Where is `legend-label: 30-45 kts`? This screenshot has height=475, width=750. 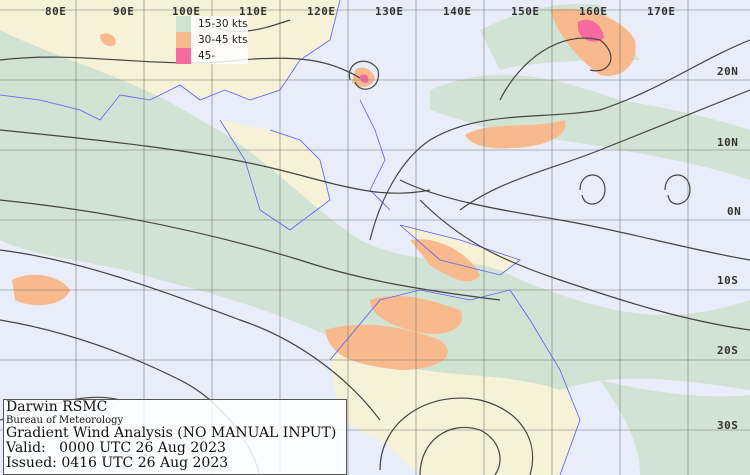 legend-label: 30-45 kts is located at coordinates (223, 40).